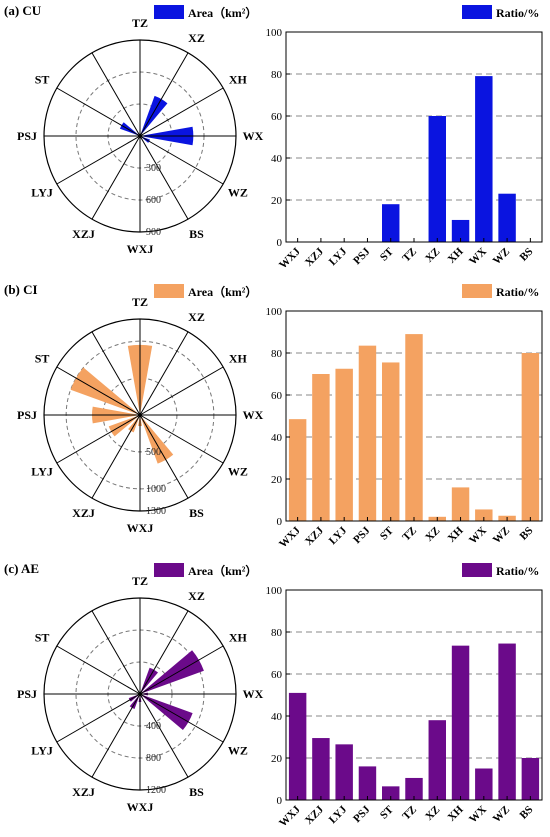  What do you see at coordinates (153, 232) in the screenshot?
I see `polar-radial-label: 900` at bounding box center [153, 232].